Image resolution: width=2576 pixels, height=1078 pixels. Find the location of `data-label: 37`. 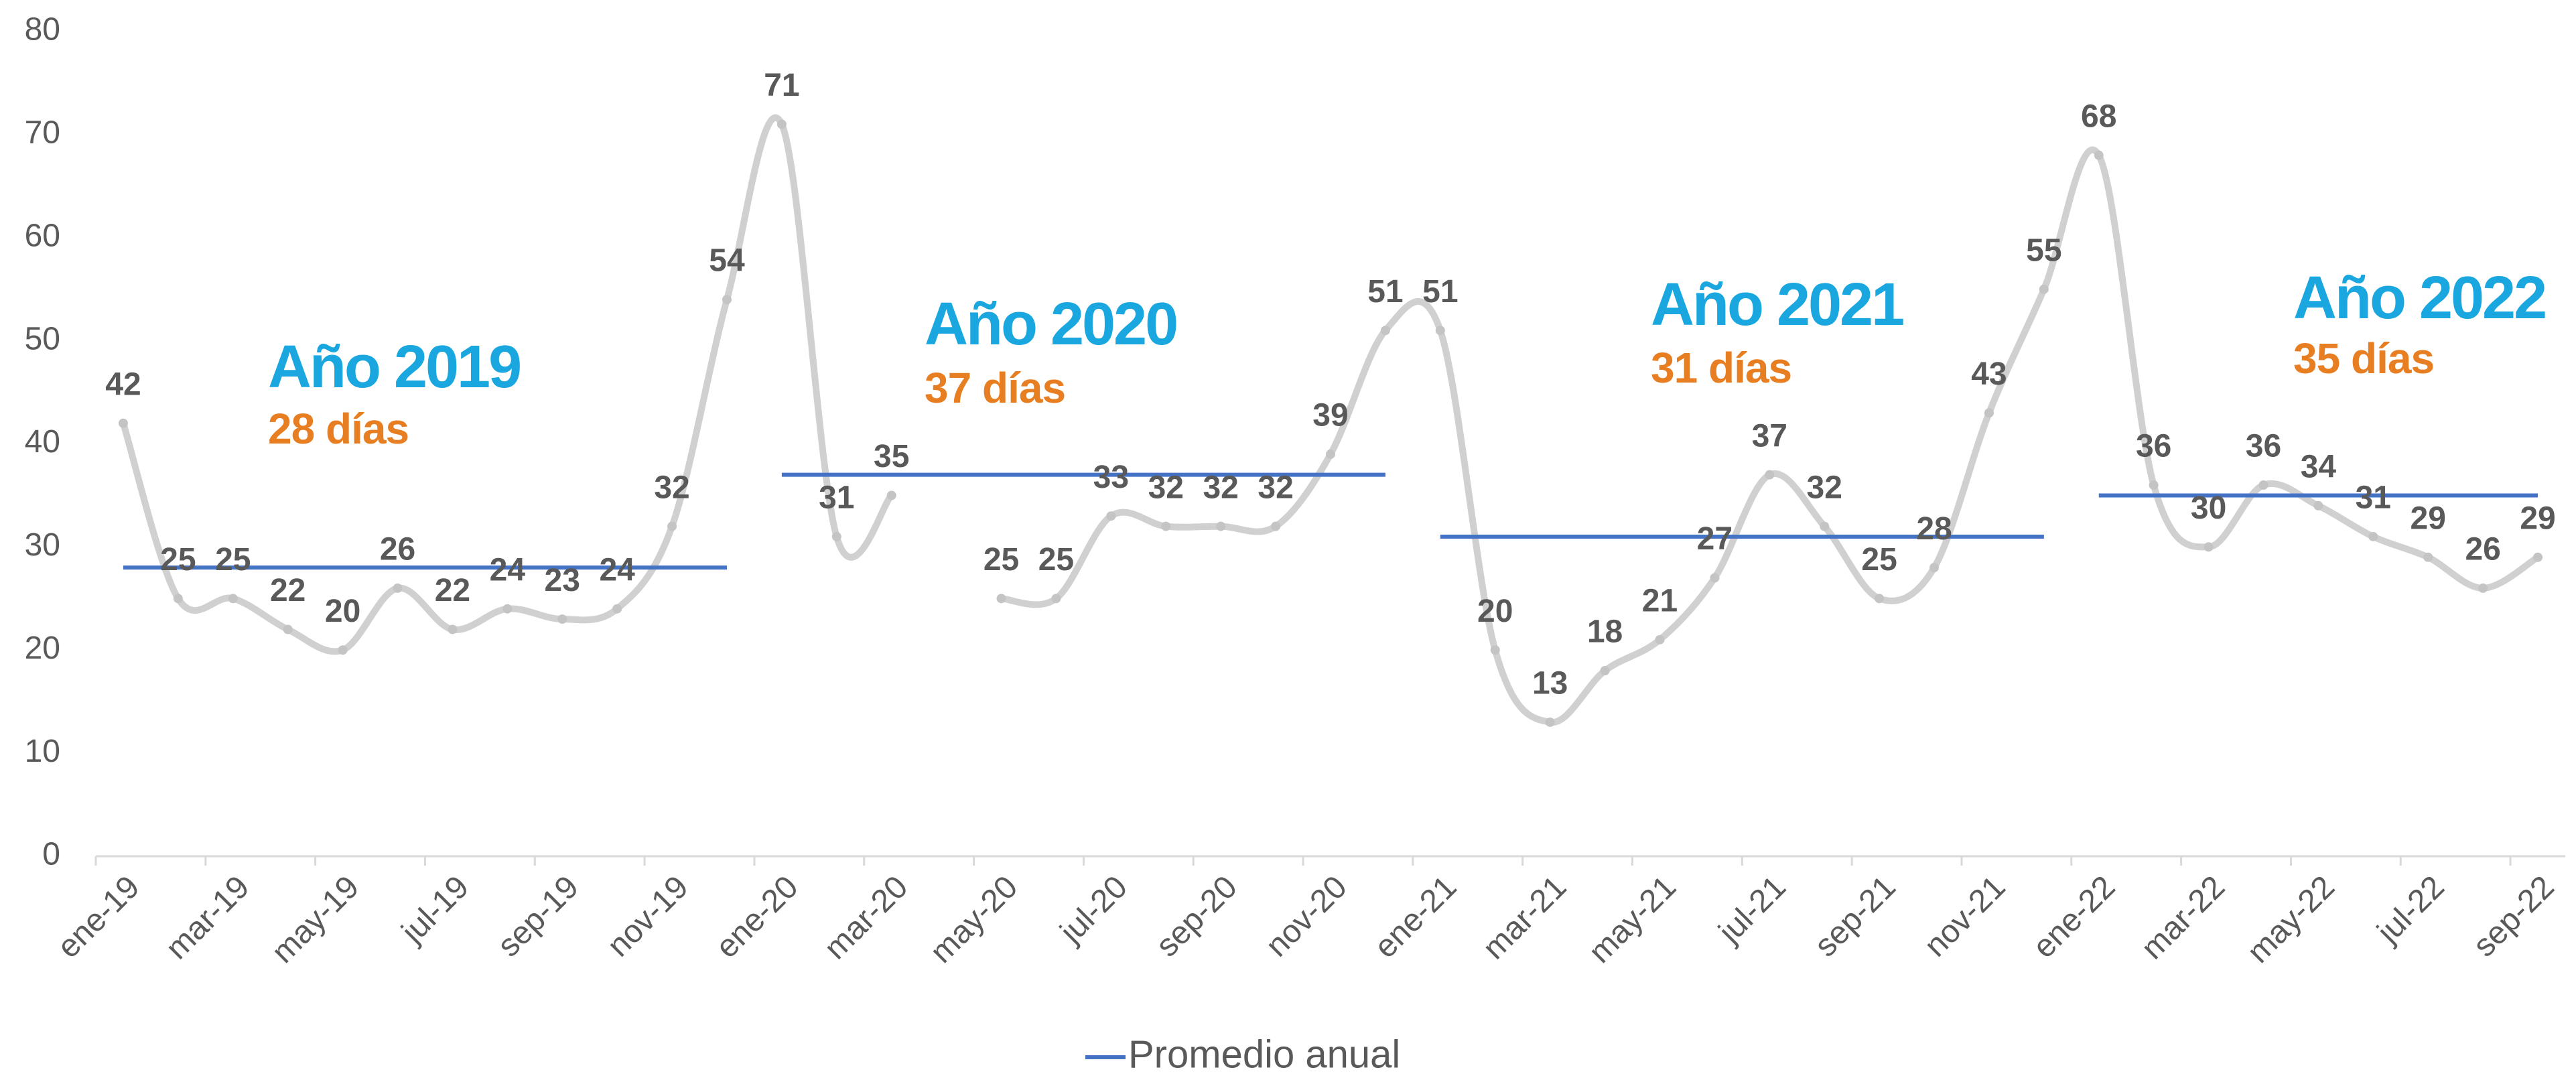

data-label: 37 is located at coordinates (1770, 436).